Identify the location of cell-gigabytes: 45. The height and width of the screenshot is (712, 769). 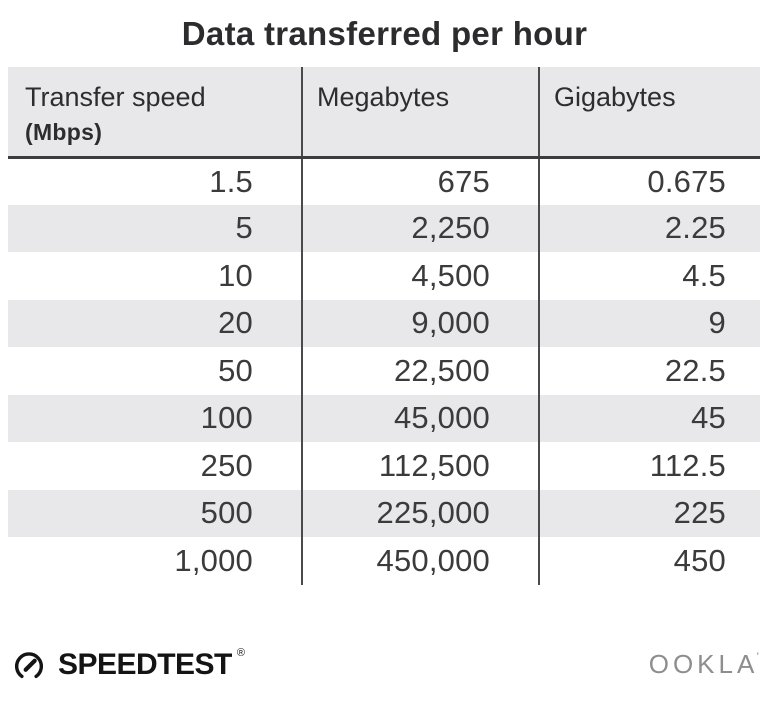
(649, 418).